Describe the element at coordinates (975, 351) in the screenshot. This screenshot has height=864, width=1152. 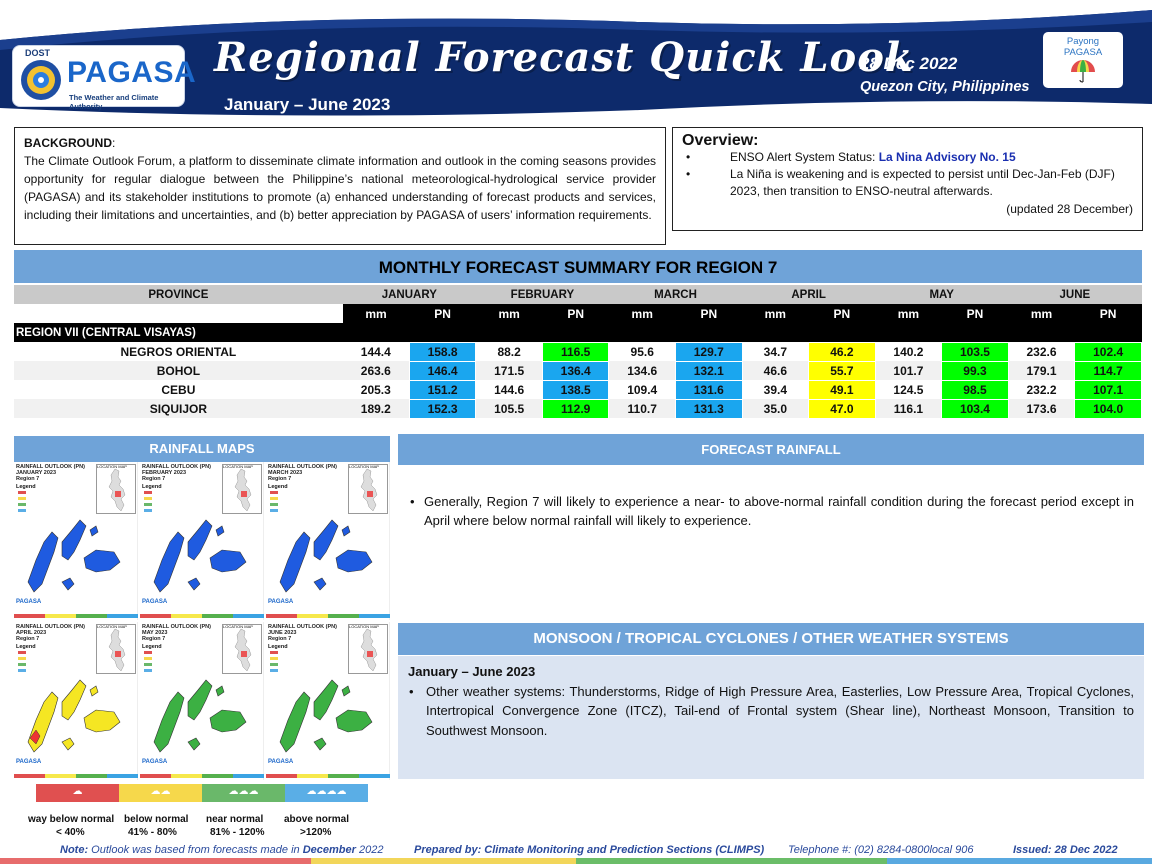
I see `pn-value: 103.5` at that location.